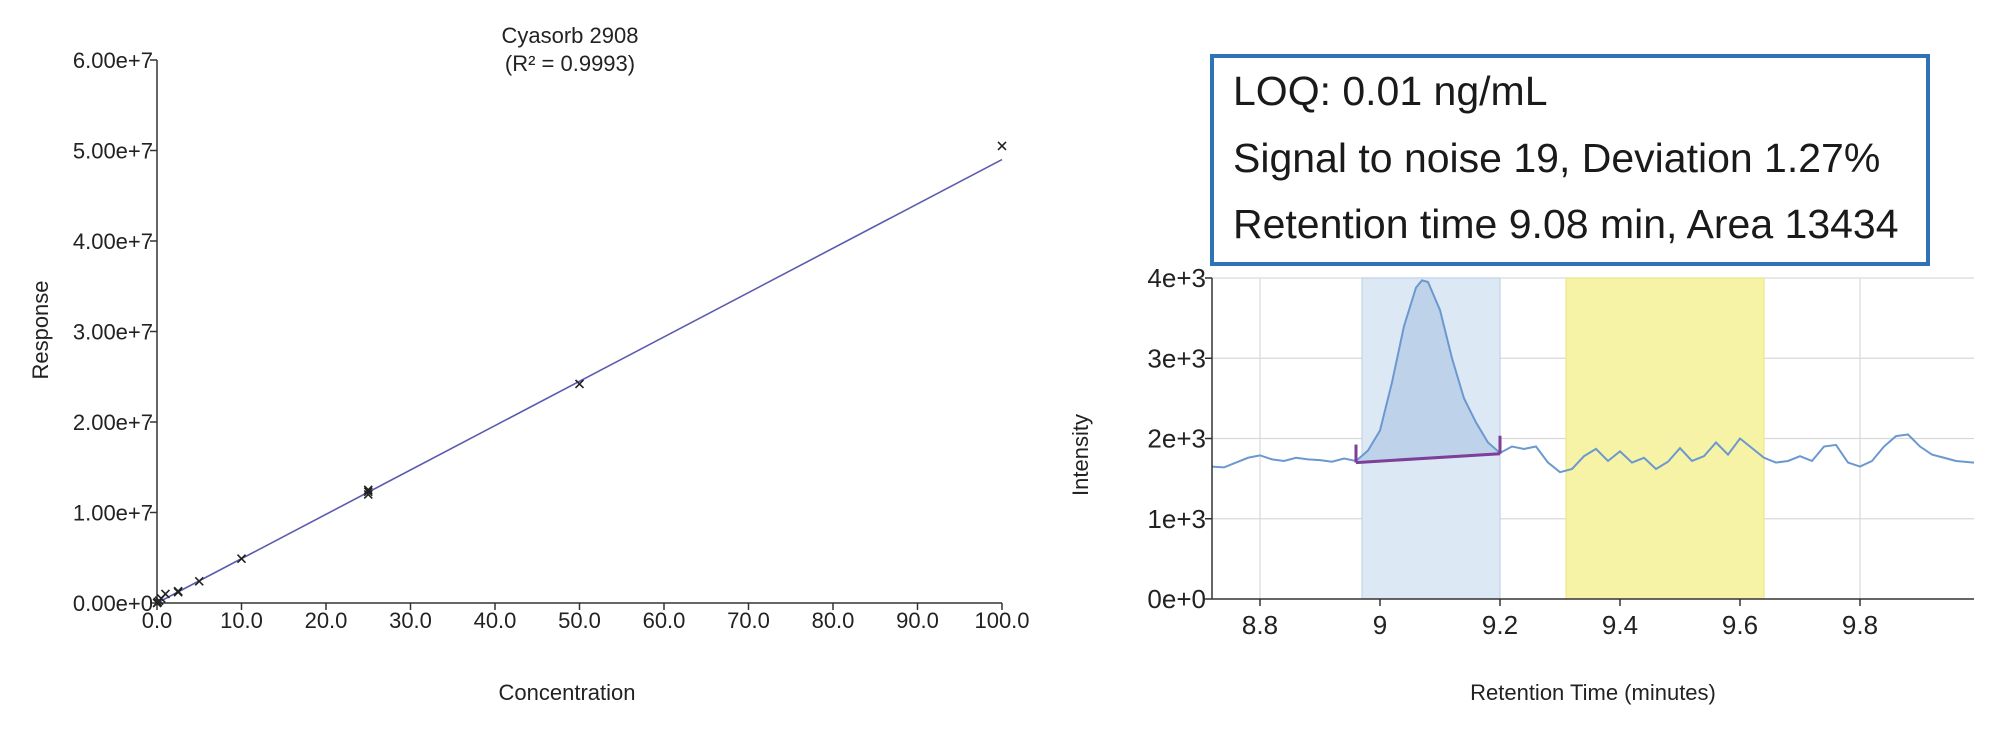 This screenshot has width=2000, height=729. Describe the element at coordinates (157, 620) in the screenshot. I see `x-tick-label: 0.0` at that location.